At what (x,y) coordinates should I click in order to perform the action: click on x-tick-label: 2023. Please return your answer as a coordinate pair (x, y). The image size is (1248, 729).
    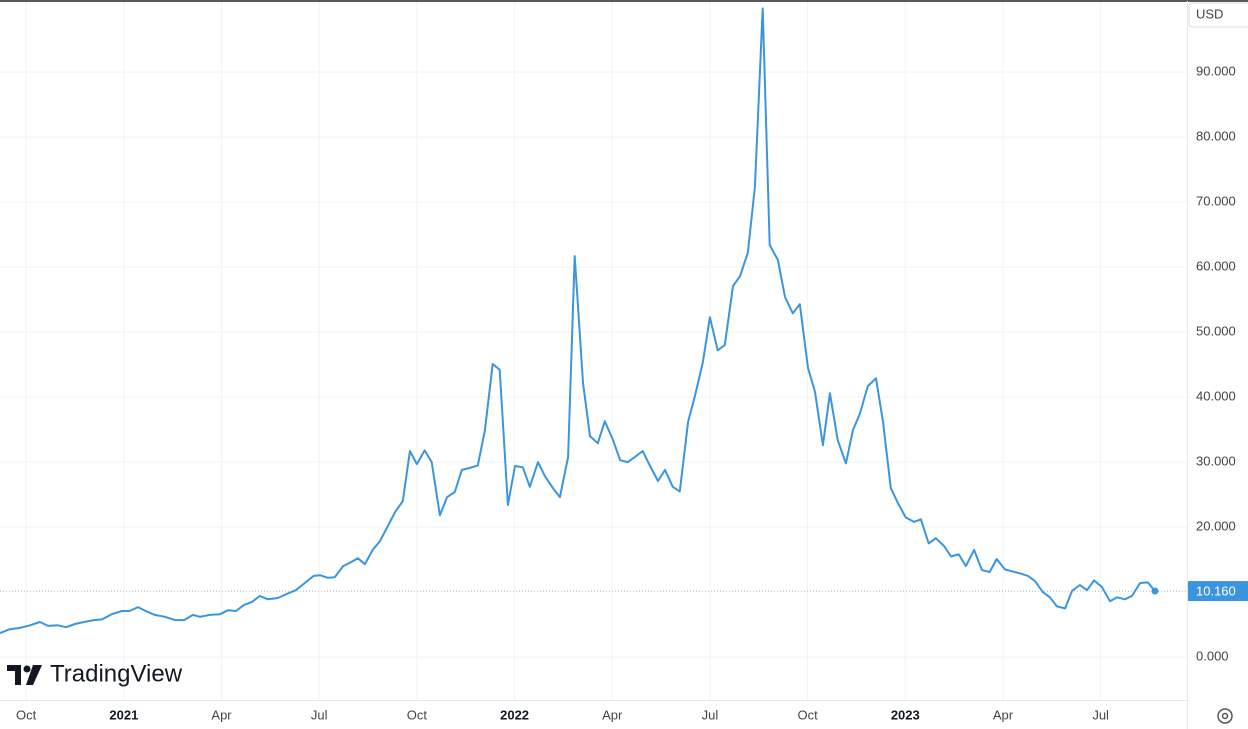
    Looking at the image, I should click on (905, 714).